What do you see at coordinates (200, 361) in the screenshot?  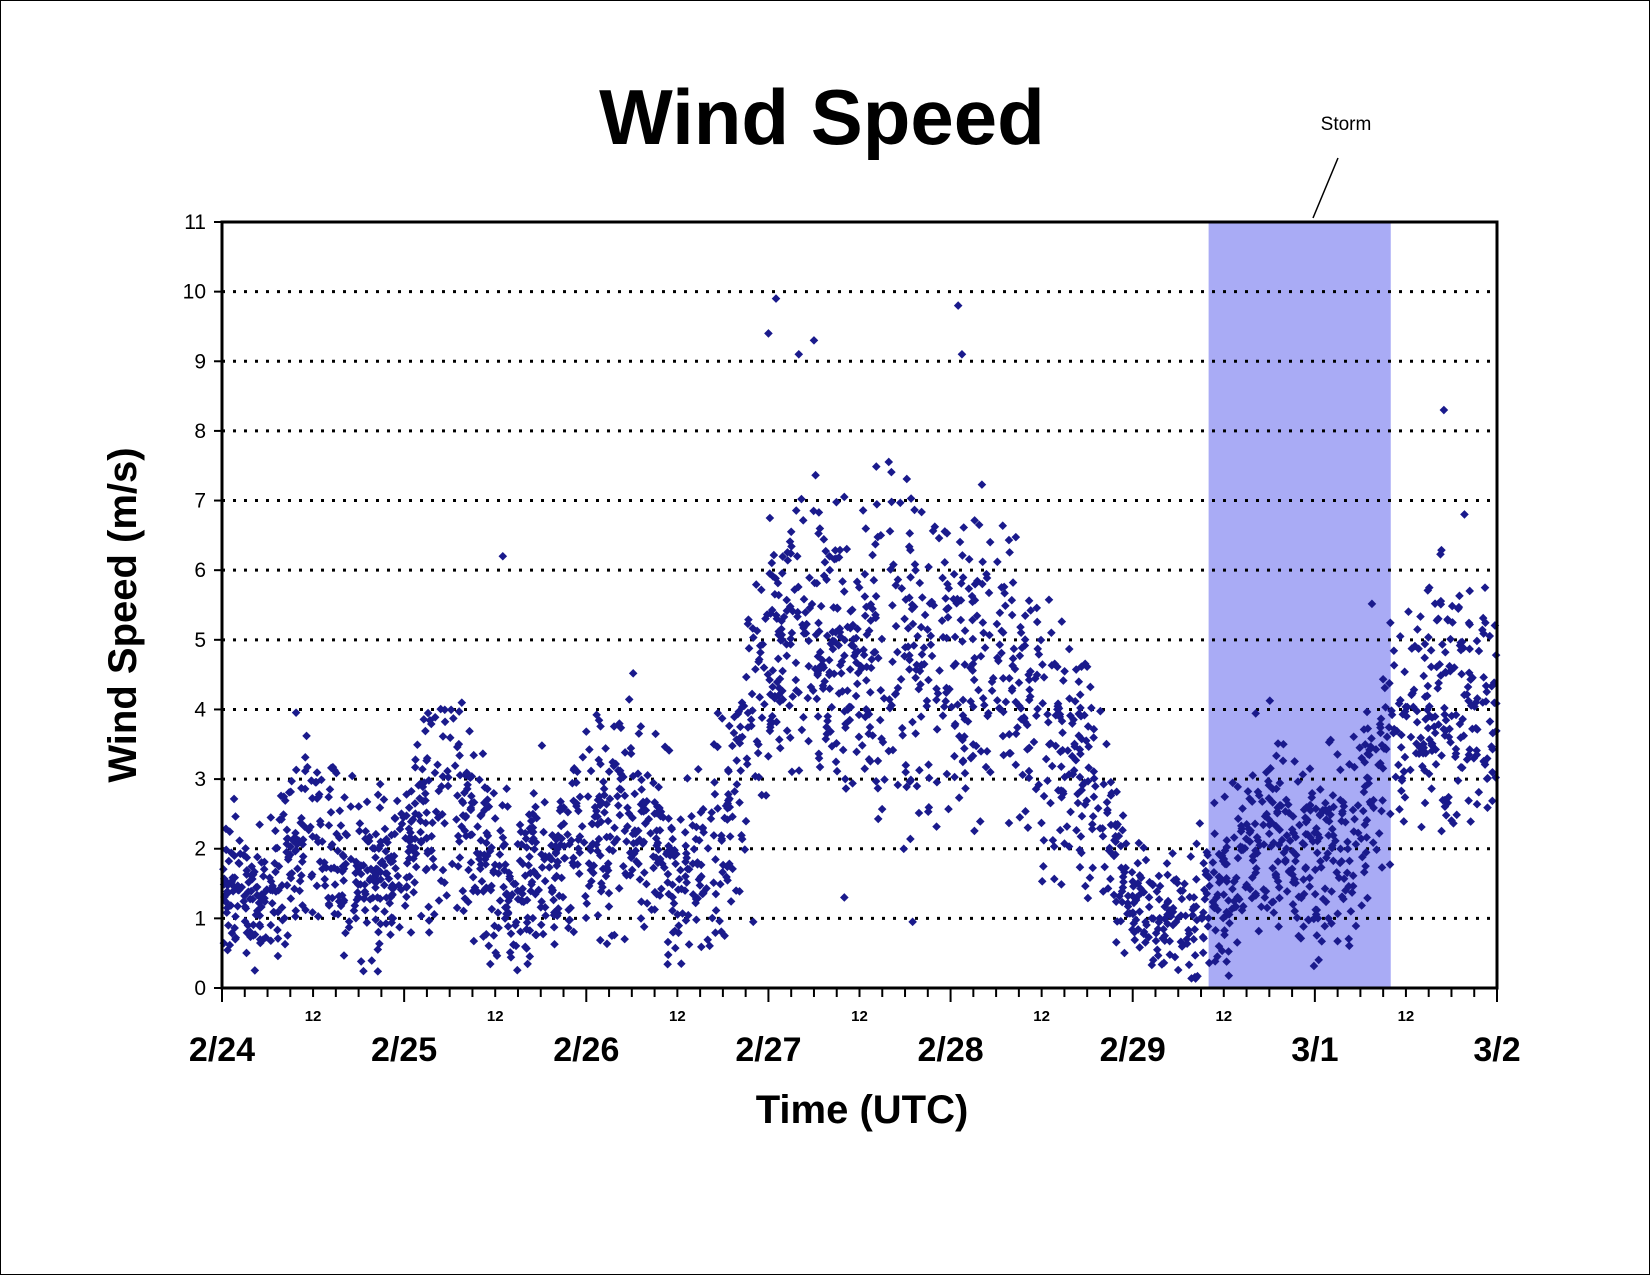 I see `y-tick-label: 9` at bounding box center [200, 361].